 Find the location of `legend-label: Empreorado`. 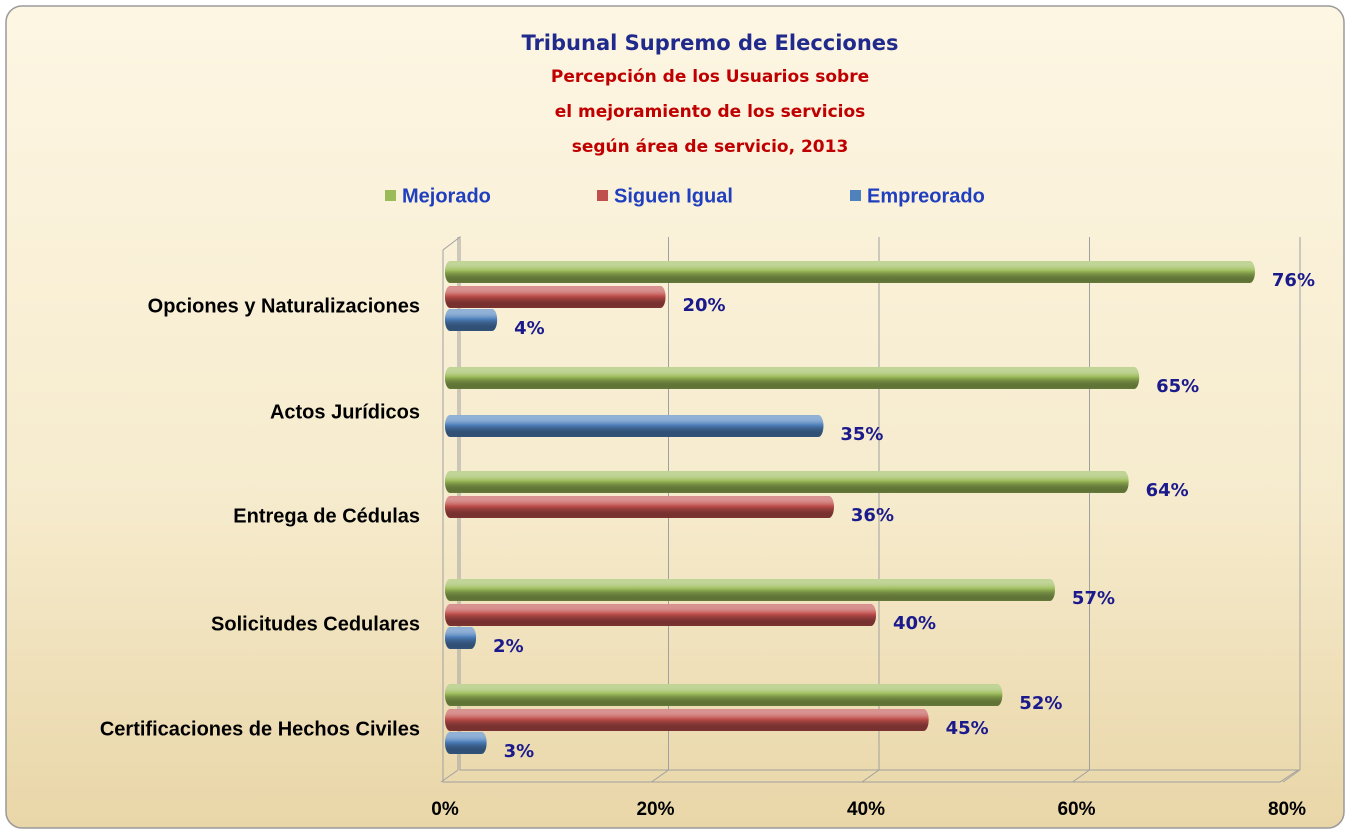

legend-label: Empreorado is located at coordinates (926, 196).